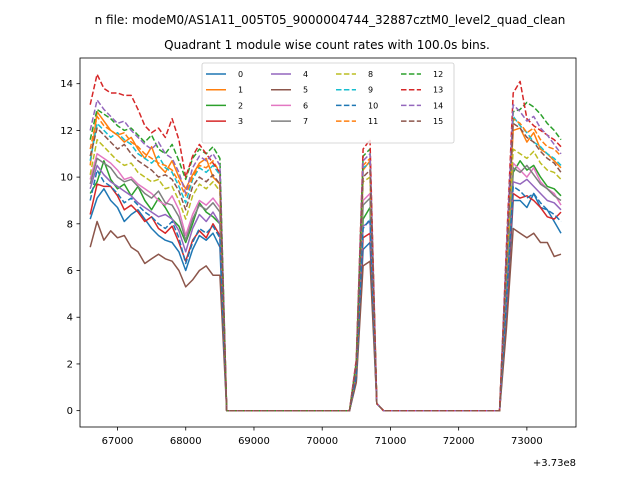 This screenshot has width=640, height=480. Describe the element at coordinates (305, 90) in the screenshot. I see `legend-label-5: 5` at that location.